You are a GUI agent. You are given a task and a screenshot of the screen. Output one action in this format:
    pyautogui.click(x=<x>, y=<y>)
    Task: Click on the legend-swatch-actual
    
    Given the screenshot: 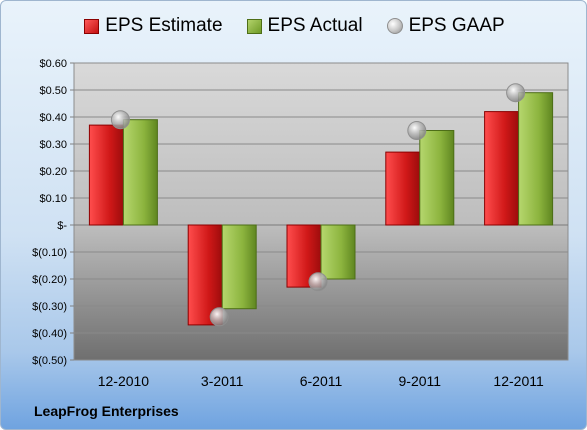 What is the action you would take?
    pyautogui.click(x=254, y=26)
    